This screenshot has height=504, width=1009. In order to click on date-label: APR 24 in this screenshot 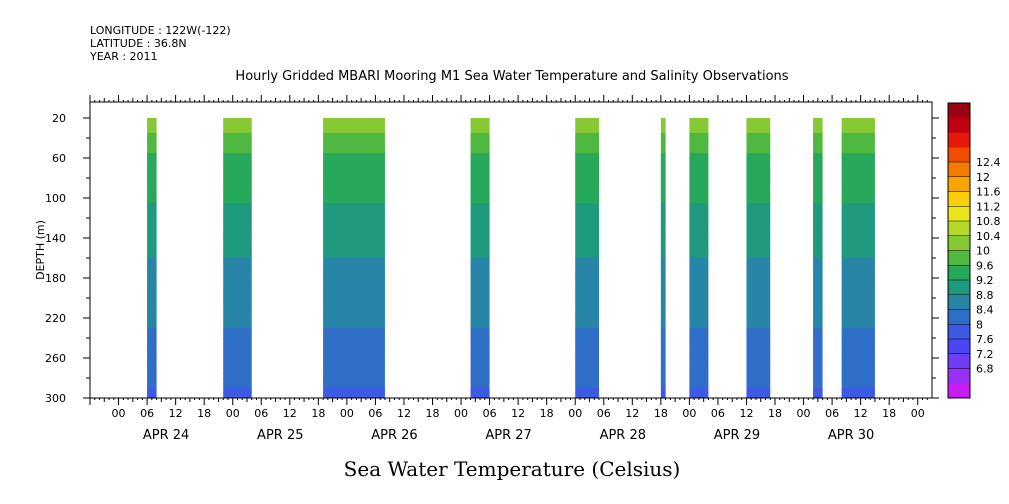, I will do `click(166, 435)`.